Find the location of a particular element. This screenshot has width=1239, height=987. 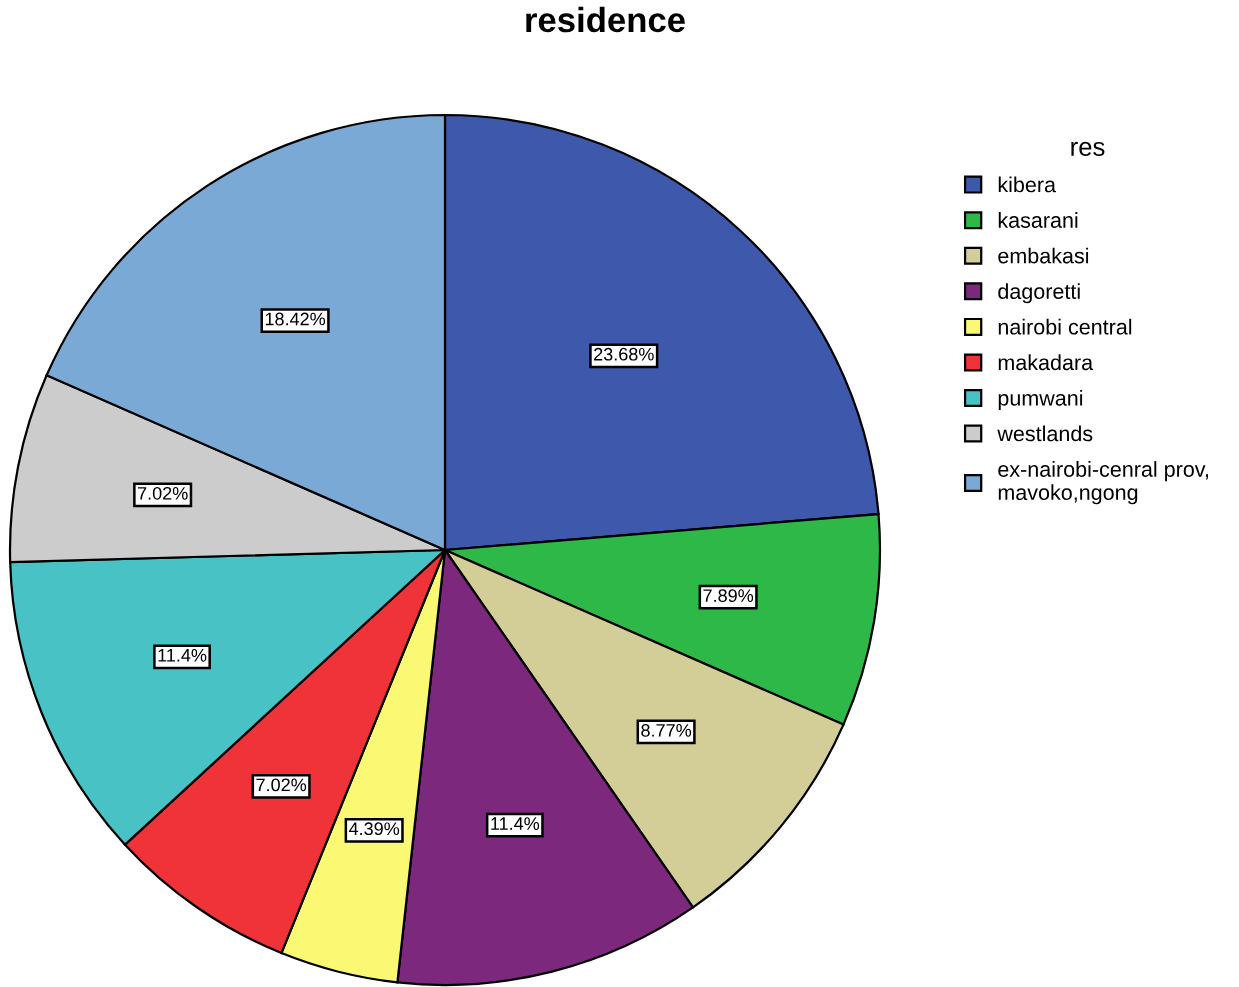

legend-label: embakasi is located at coordinates (1043, 255).